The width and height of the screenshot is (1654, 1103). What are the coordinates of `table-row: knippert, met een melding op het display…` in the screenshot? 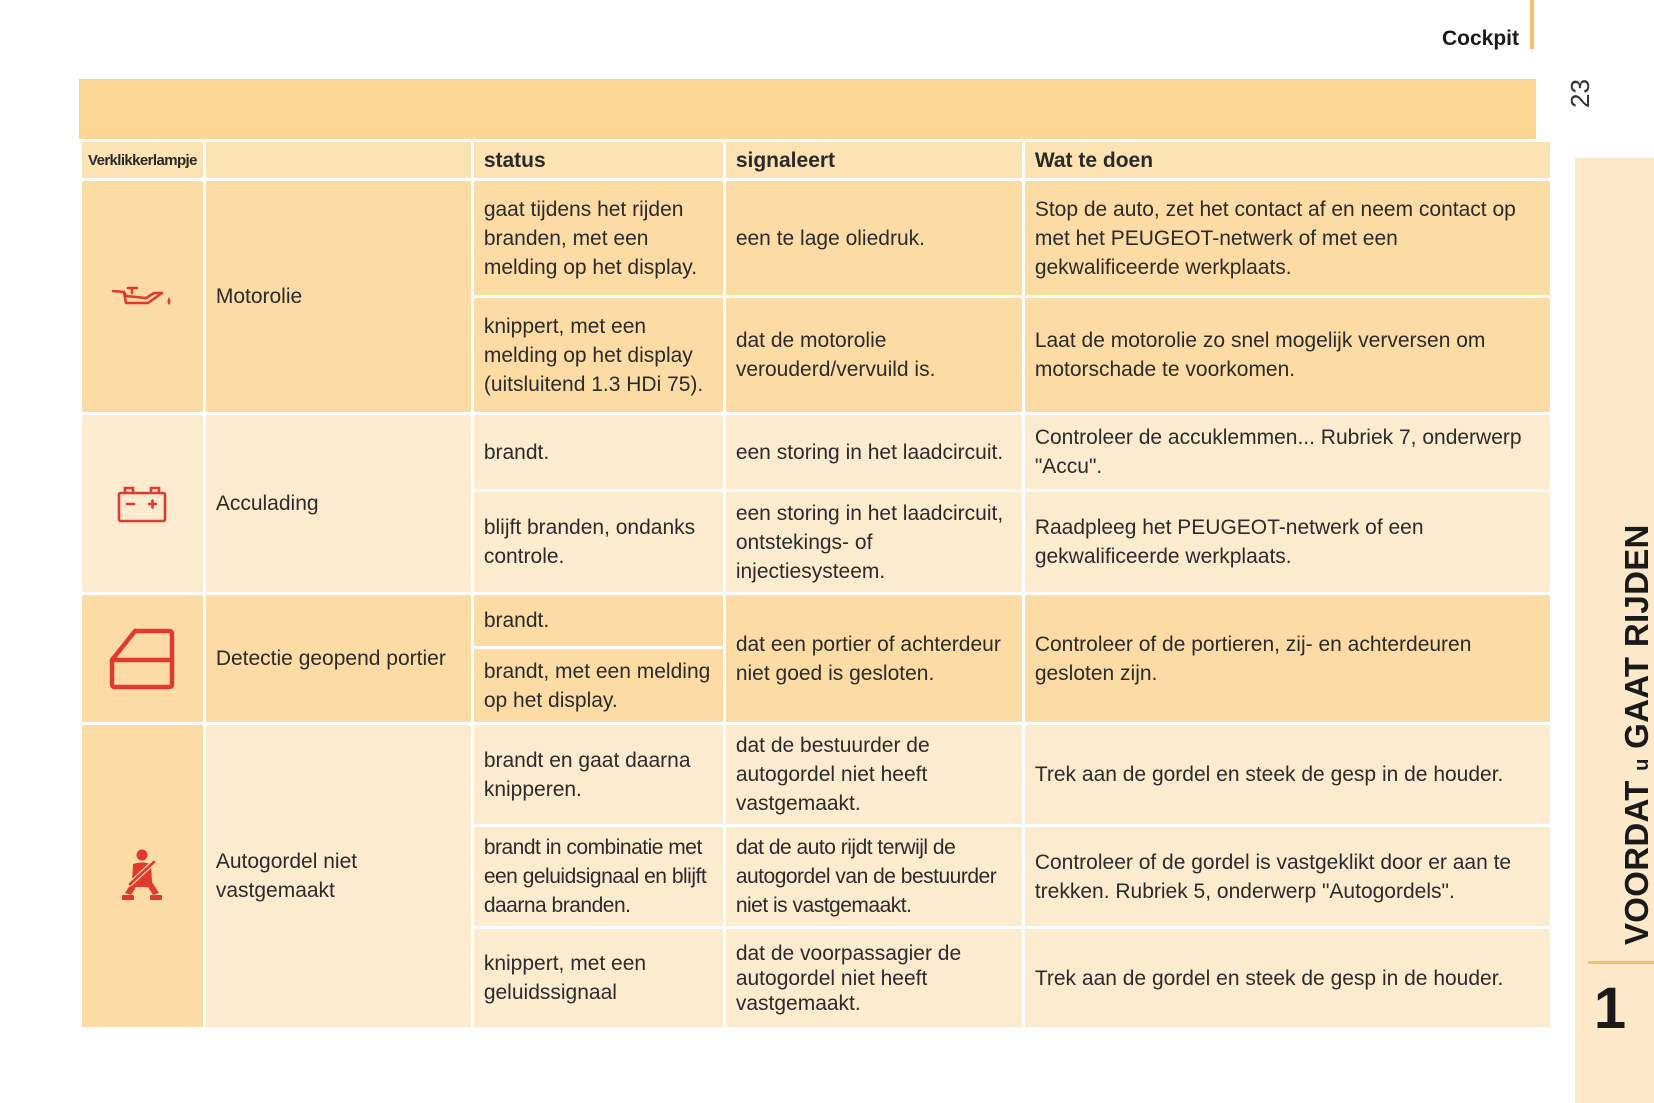 It's located at (817, 355).